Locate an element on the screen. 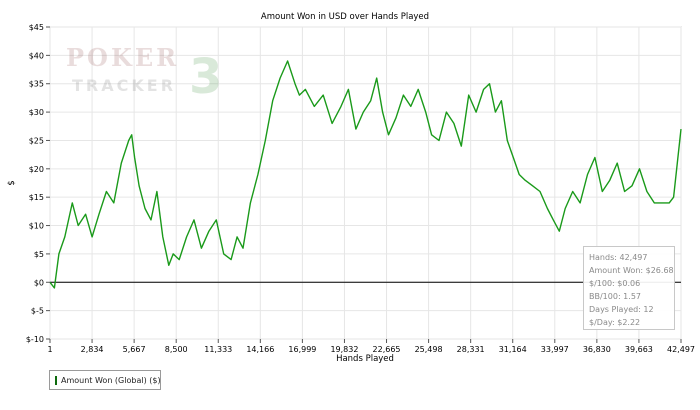 The height and width of the screenshot is (410, 700). y-axis-ticks: $-10 $-5 $0 $5 $10 $15 $20 $25 $30 $35 $40 $45 is located at coordinates (38, 183).